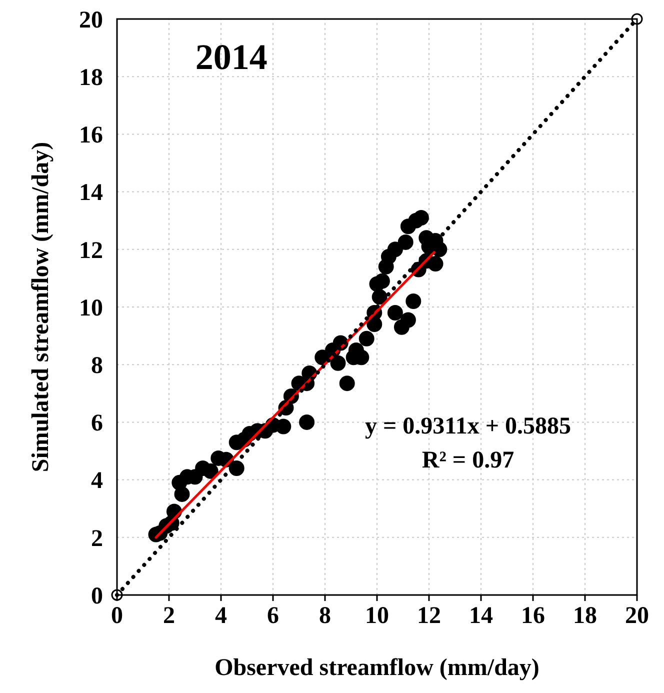  I want to click on y-axis-title: Simulated streamflow (mm/day), so click(41, 307).